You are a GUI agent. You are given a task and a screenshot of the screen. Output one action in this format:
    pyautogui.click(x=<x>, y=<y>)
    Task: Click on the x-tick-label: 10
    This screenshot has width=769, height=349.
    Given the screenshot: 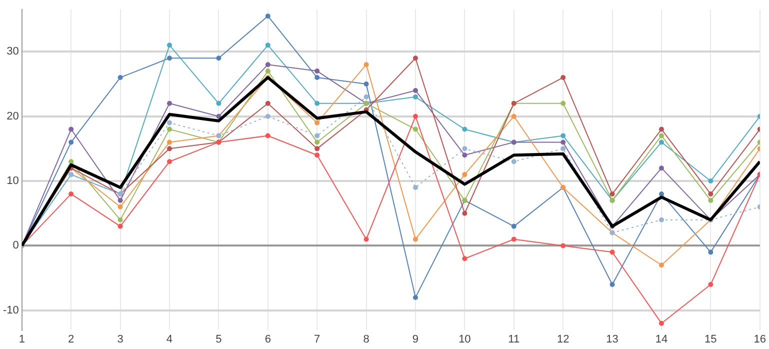 What is the action you would take?
    pyautogui.click(x=464, y=339)
    